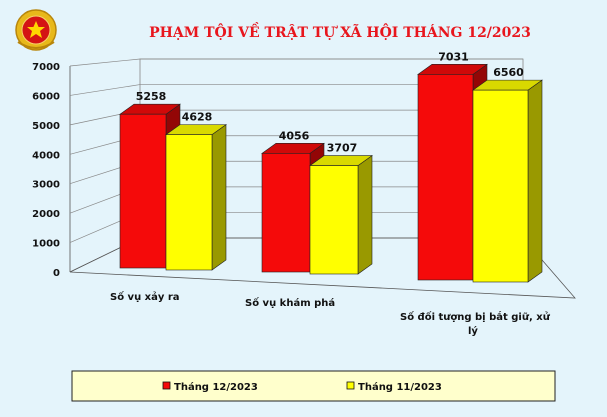 This screenshot has height=417, width=607. I want to click on x-tick-label: lý, so click(473, 331).